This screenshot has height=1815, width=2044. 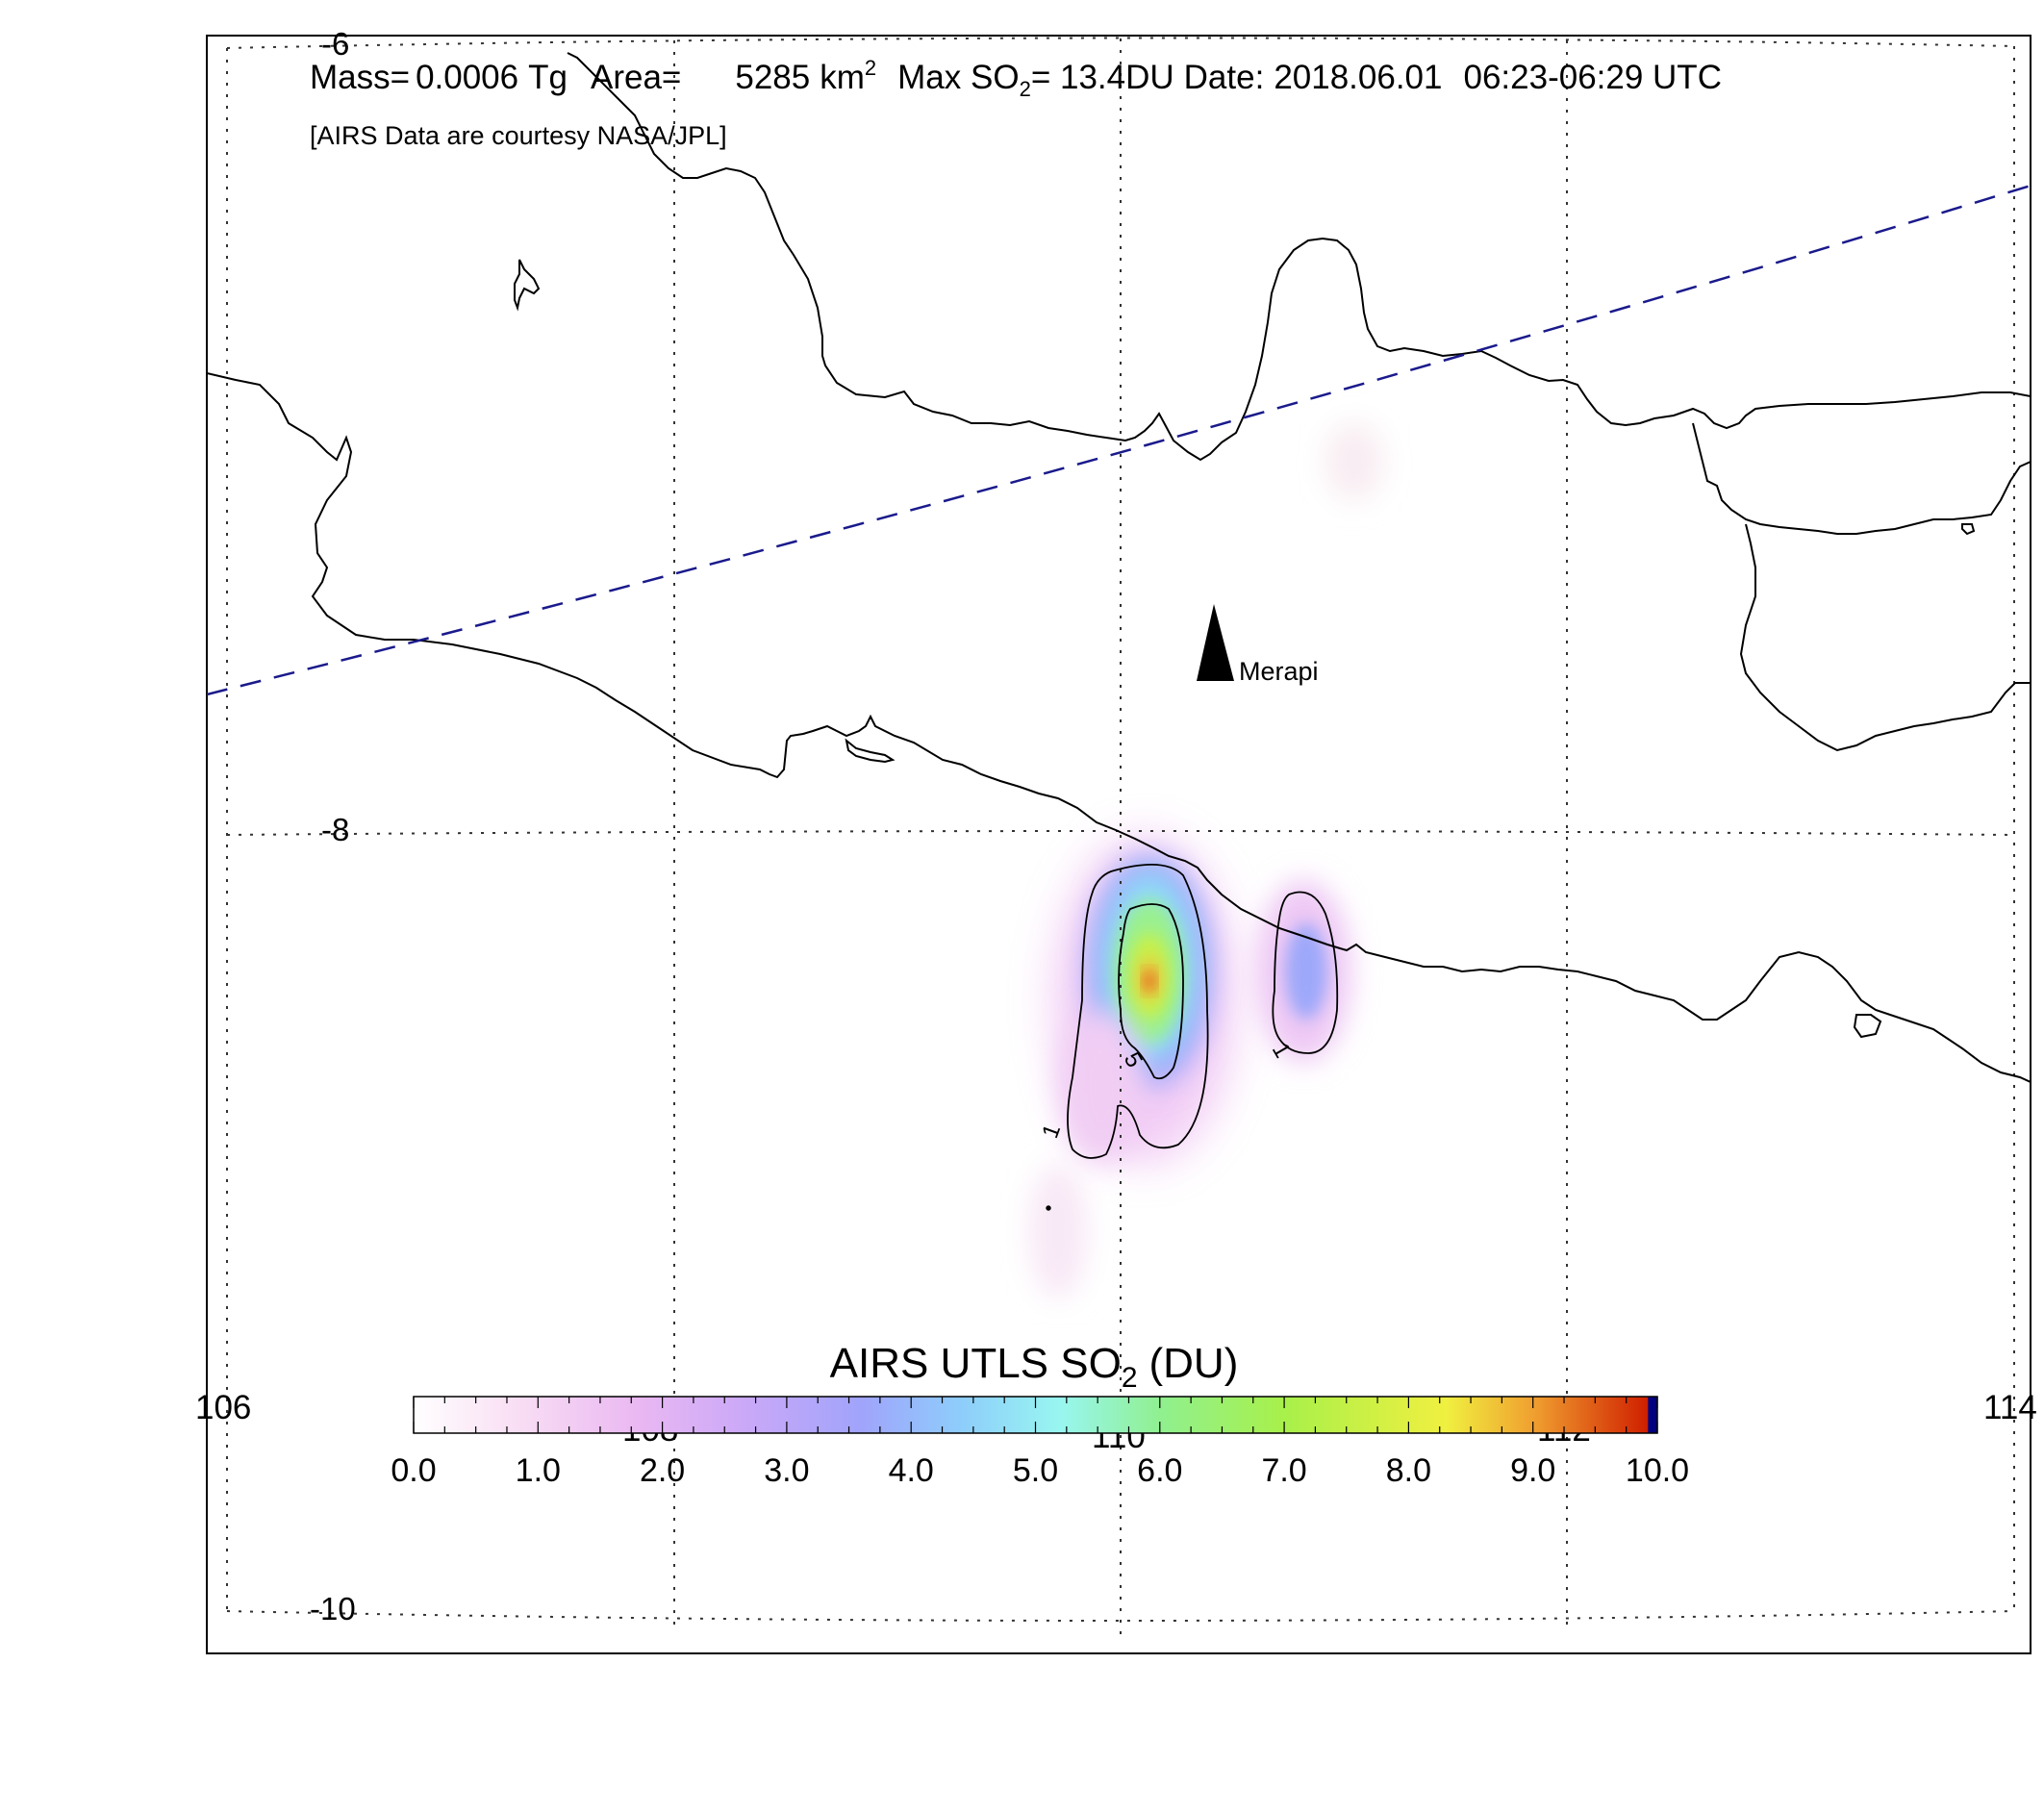 What do you see at coordinates (786, 1470) in the screenshot?
I see `colorbar-tick-label: 3.0` at bounding box center [786, 1470].